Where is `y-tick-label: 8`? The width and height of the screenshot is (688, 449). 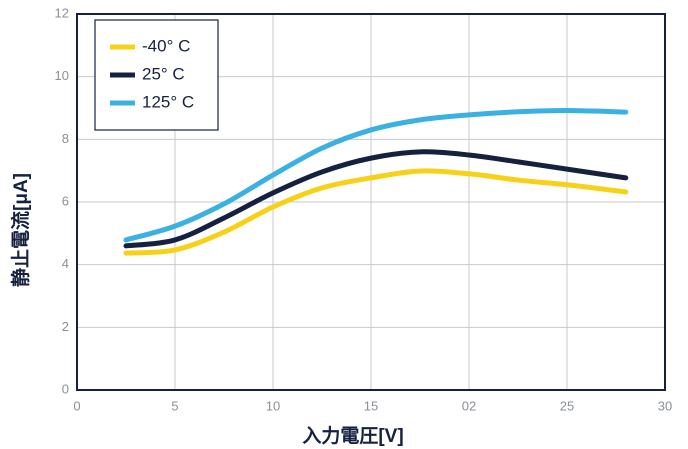
y-tick-label: 8 is located at coordinates (65, 138).